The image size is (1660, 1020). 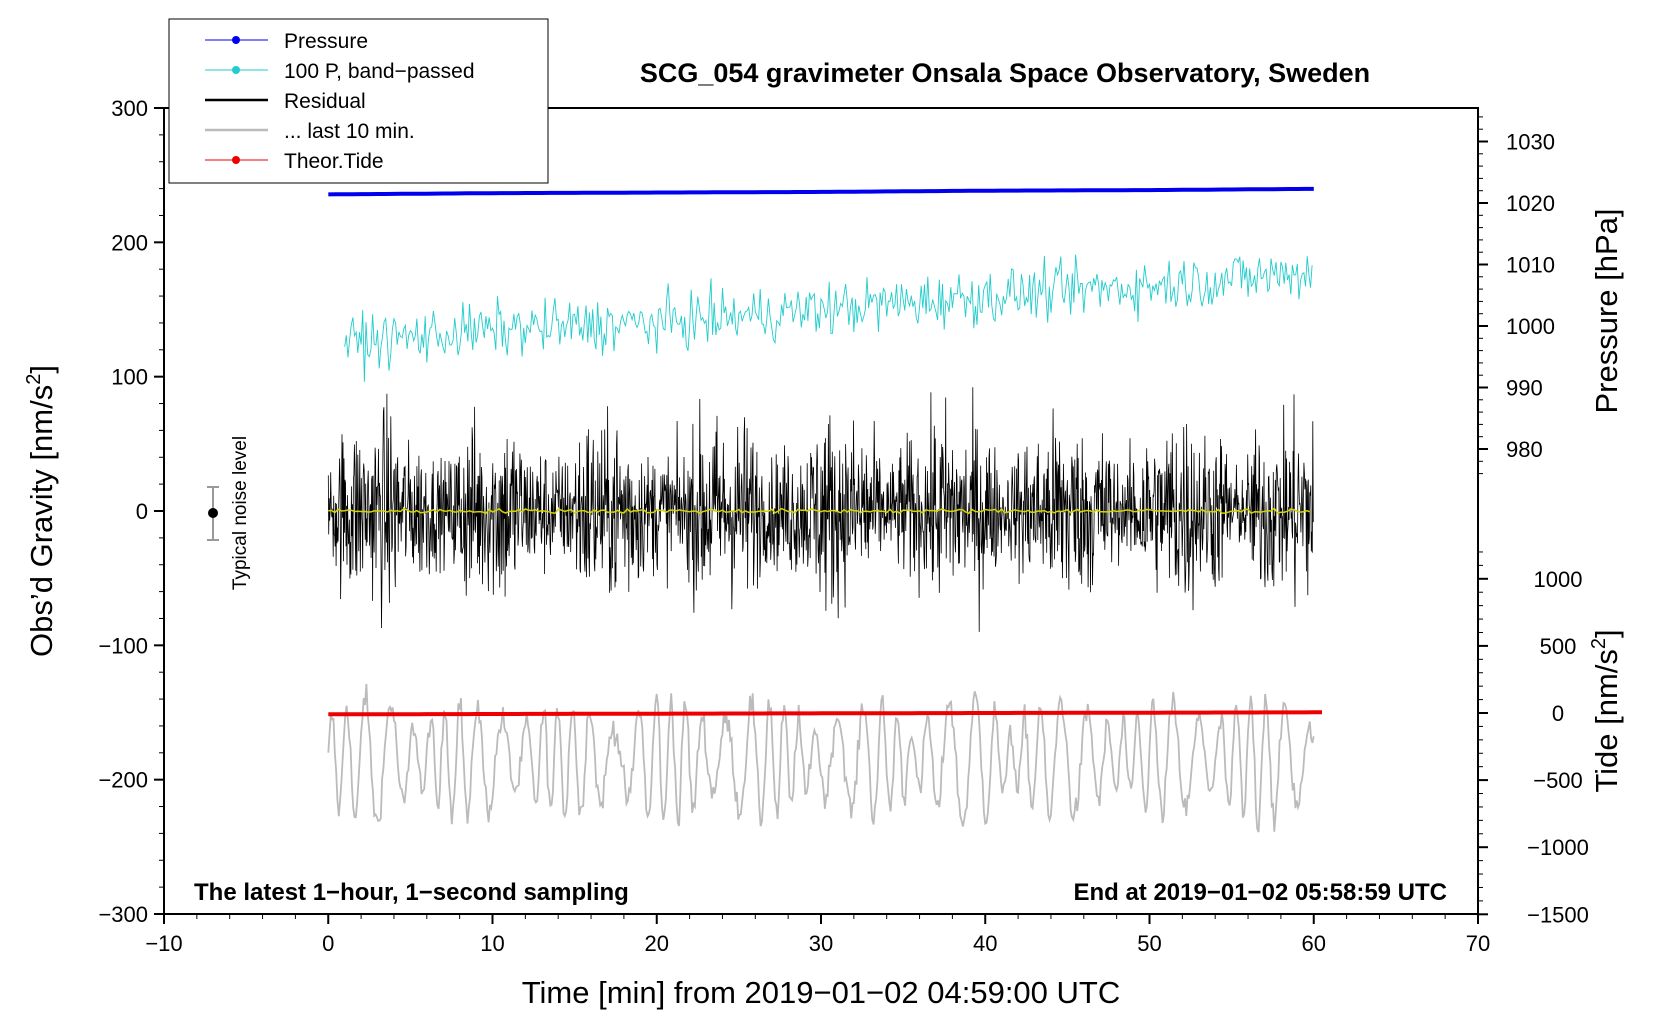 What do you see at coordinates (821, 191) in the screenshot?
I see `series-pressure` at bounding box center [821, 191].